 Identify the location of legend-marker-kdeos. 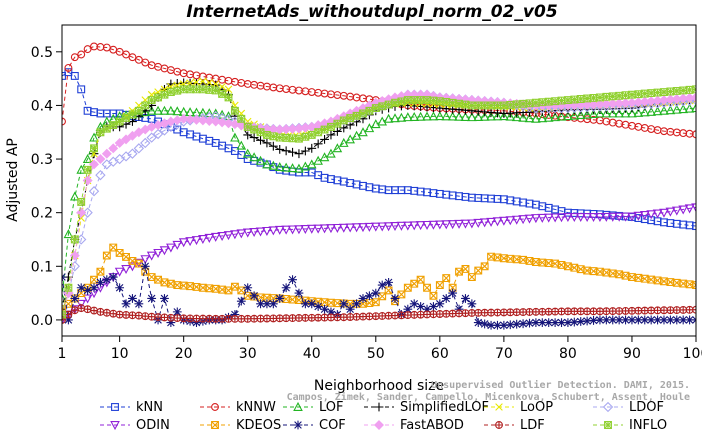
(215, 425).